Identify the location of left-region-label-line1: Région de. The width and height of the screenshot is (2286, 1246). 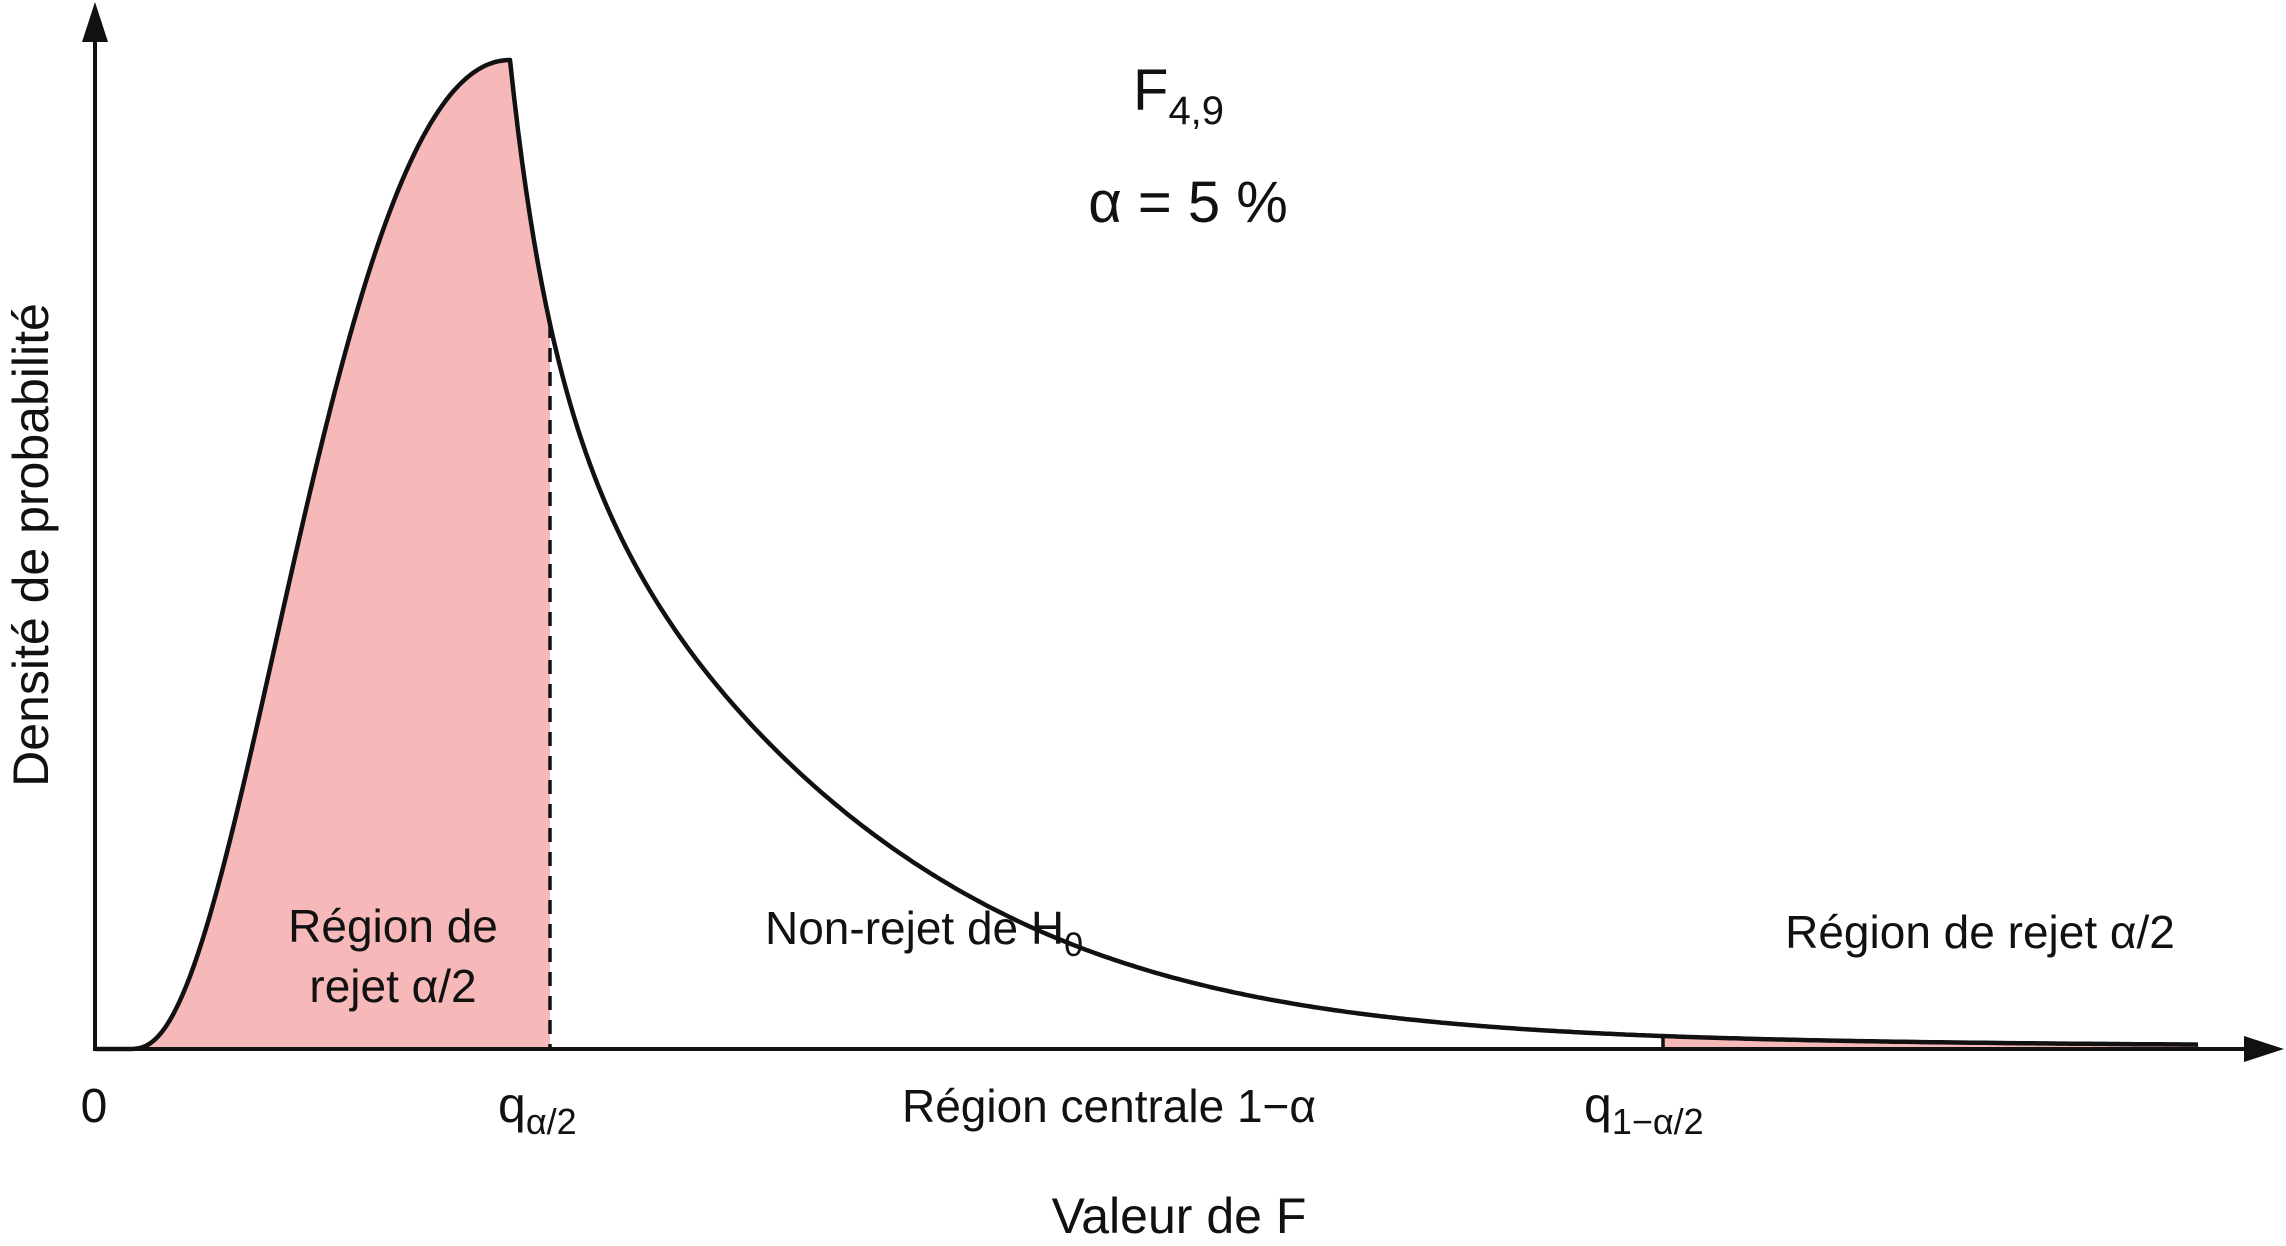
(393, 926).